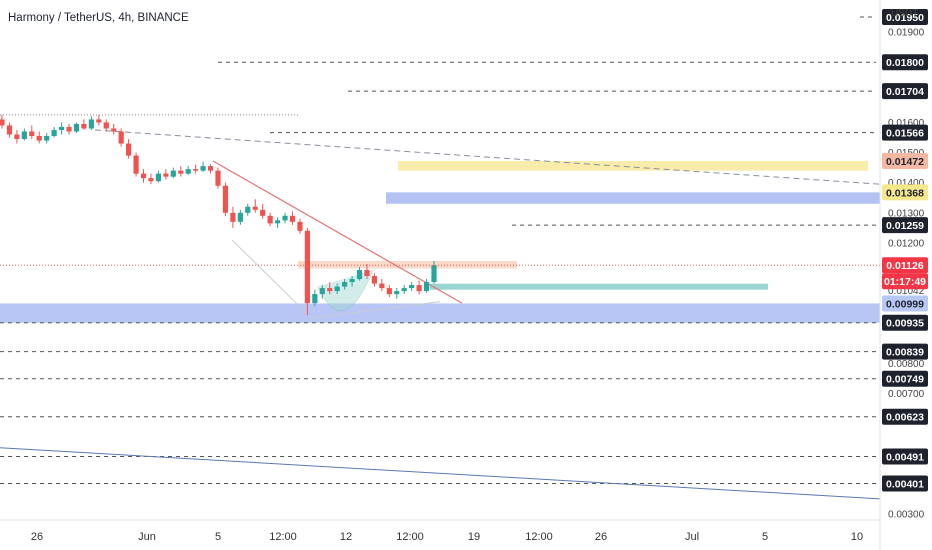 The height and width of the screenshot is (550, 932). Describe the element at coordinates (905, 225) in the screenshot. I see `price-tag: 0.01259` at that location.